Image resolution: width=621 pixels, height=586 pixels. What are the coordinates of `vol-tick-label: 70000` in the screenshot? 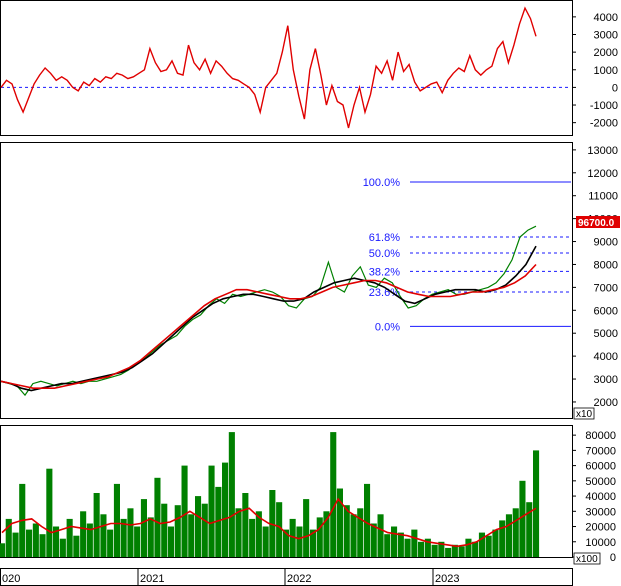 It's located at (600, 451).